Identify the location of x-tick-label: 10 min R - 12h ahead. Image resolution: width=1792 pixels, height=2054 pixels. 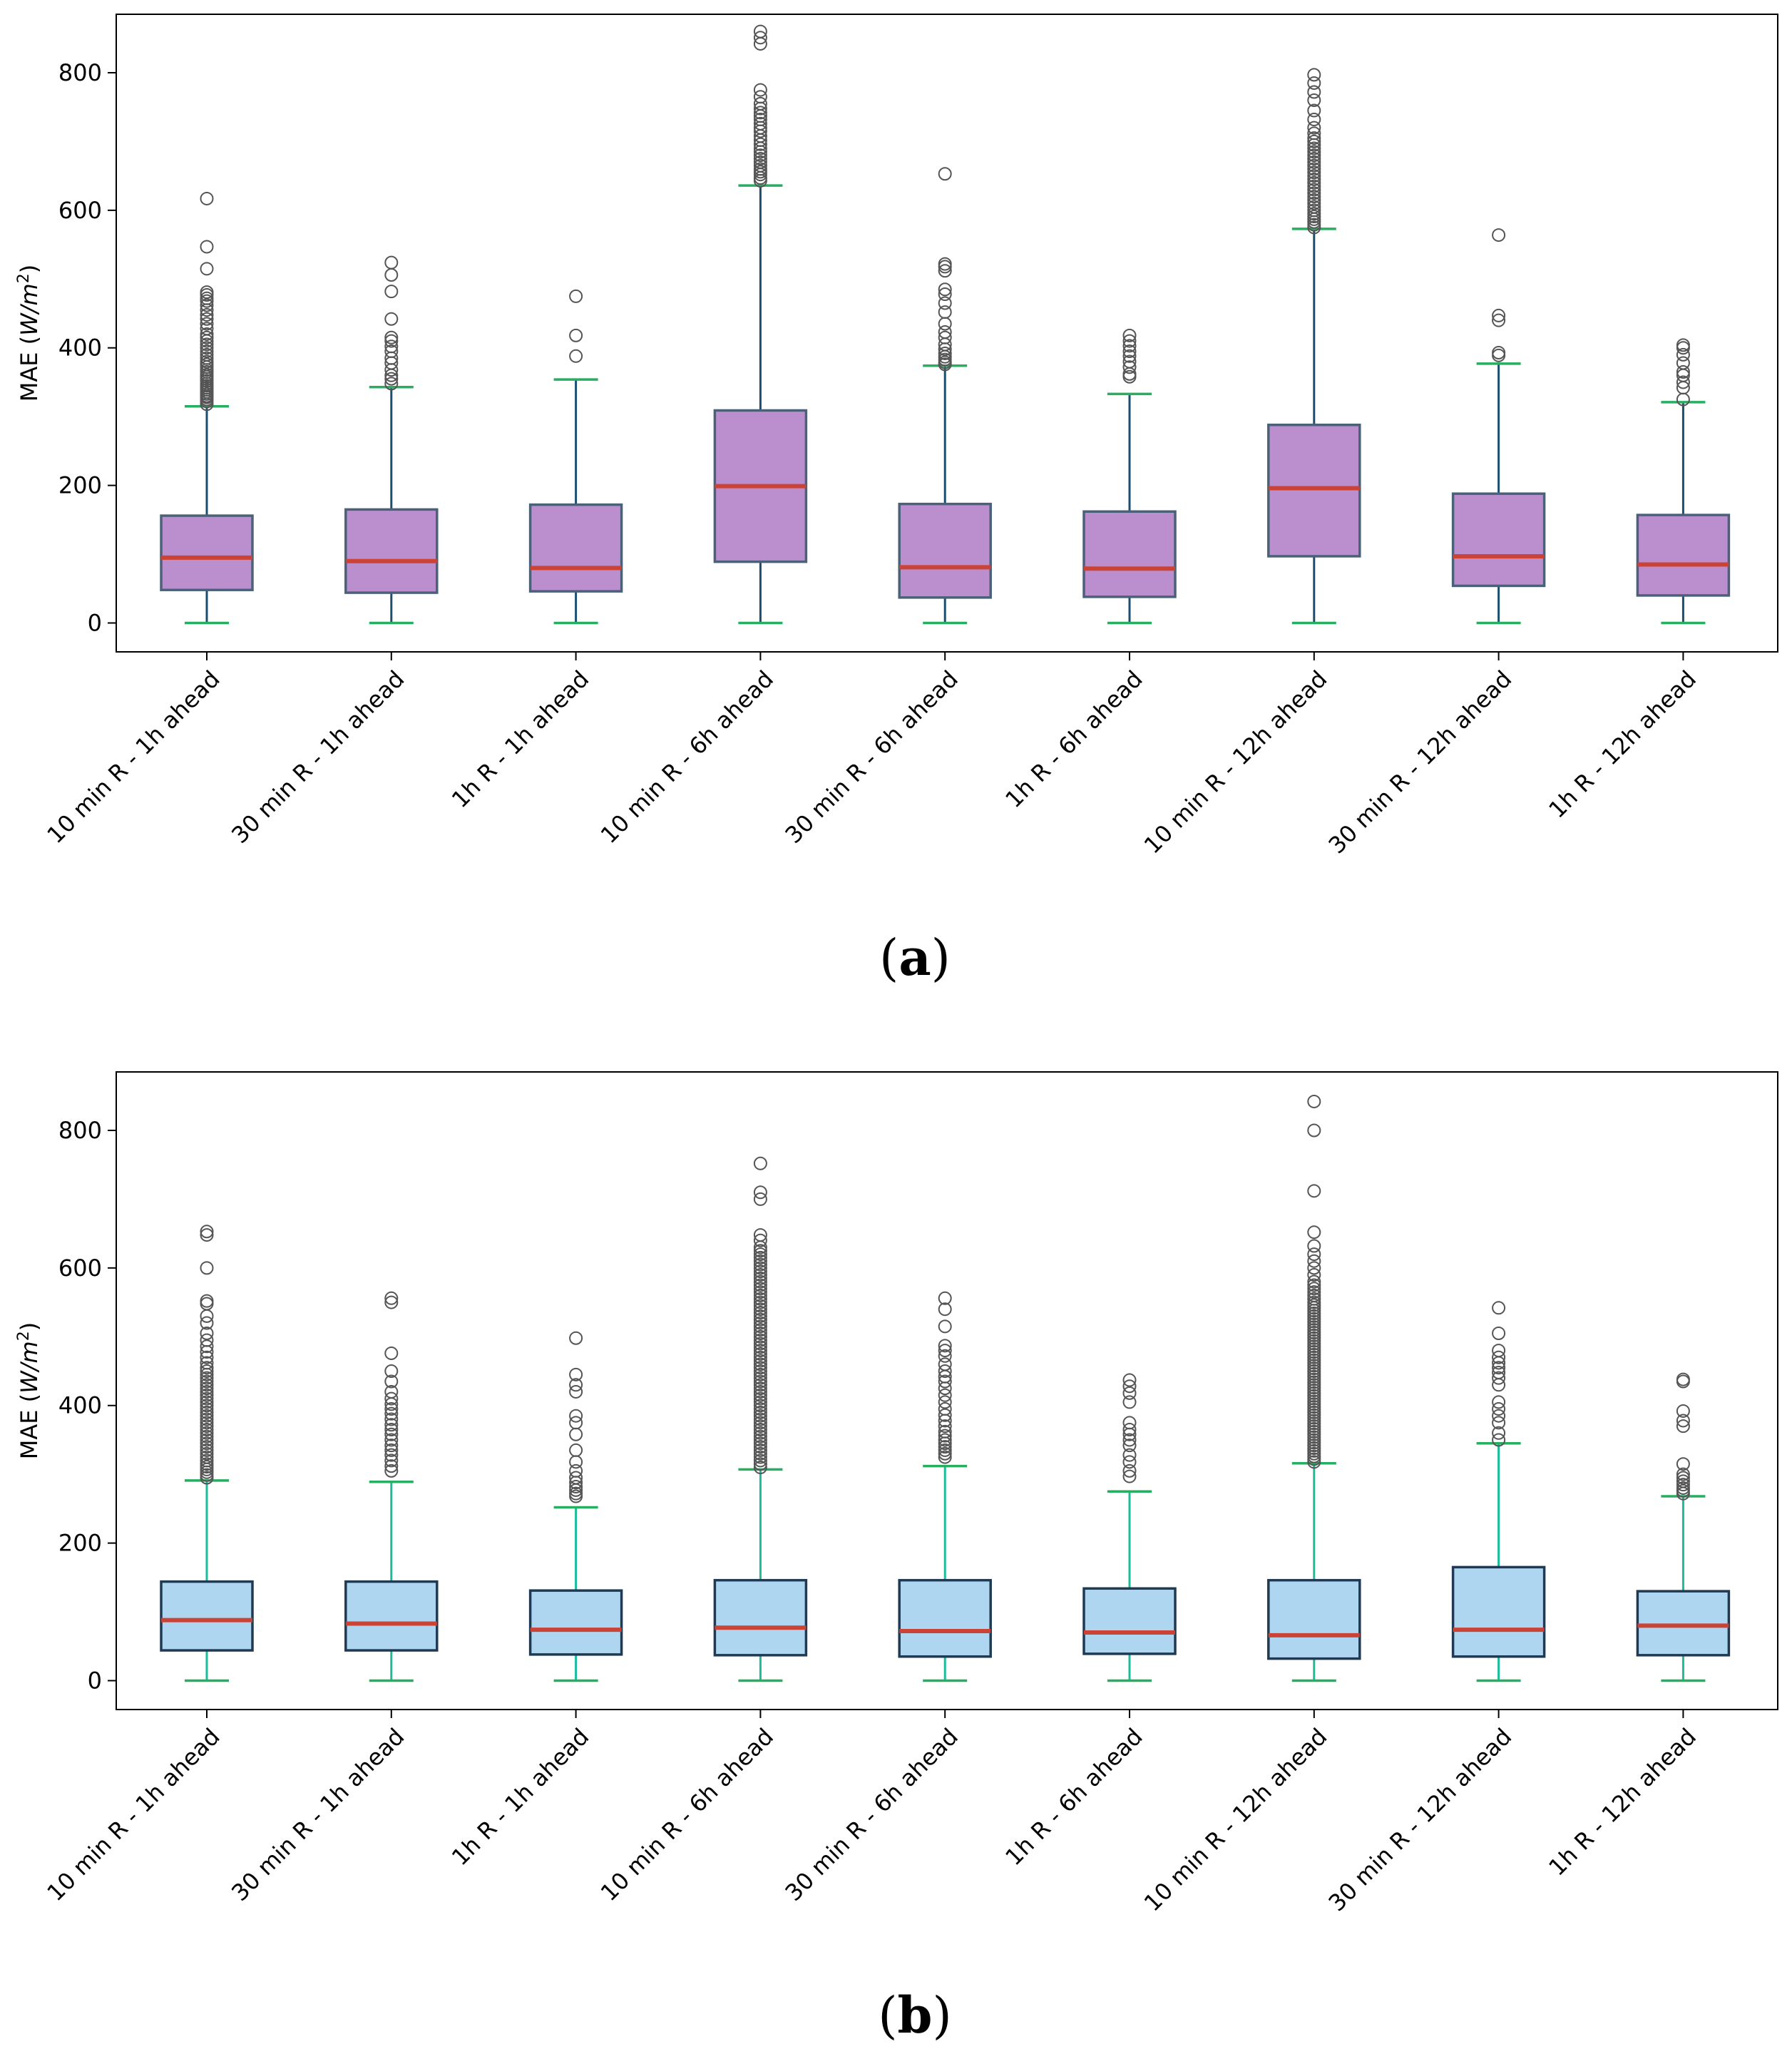
(1236, 762).